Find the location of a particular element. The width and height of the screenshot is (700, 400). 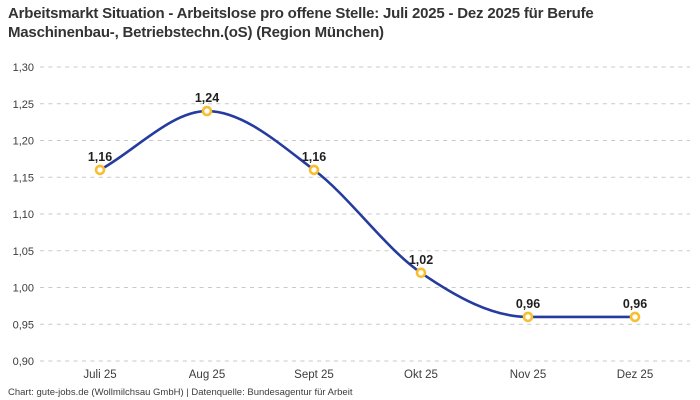

x-axis-tick-label: Dez 25 is located at coordinates (635, 375).